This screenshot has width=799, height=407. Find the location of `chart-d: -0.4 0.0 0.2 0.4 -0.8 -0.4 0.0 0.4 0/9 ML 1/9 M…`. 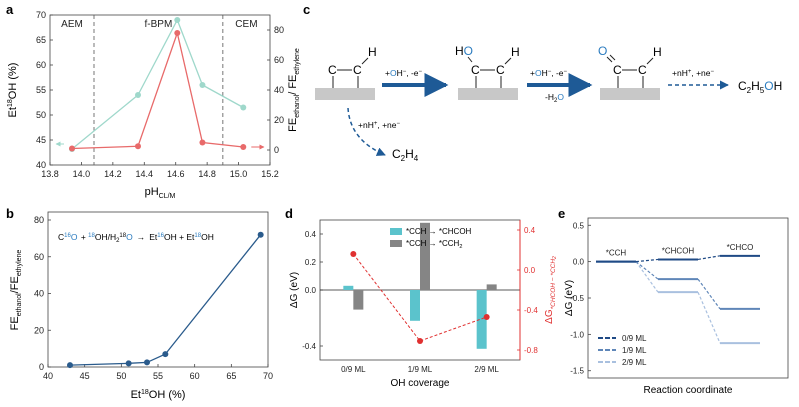

chart-d: -0.4 0.0 0.2 0.4 -0.8 -0.4 0.0 0.4 0/9 ML 1/9 M… is located at coordinates (423, 304).